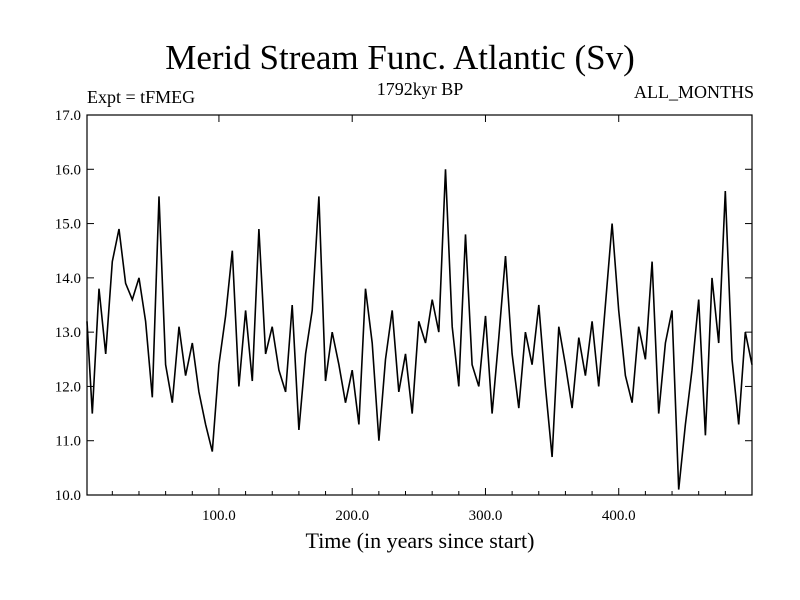 The width and height of the screenshot is (800, 600). Describe the element at coordinates (141, 97) in the screenshot. I see `experiment-label: Expt = tFMEG` at that location.